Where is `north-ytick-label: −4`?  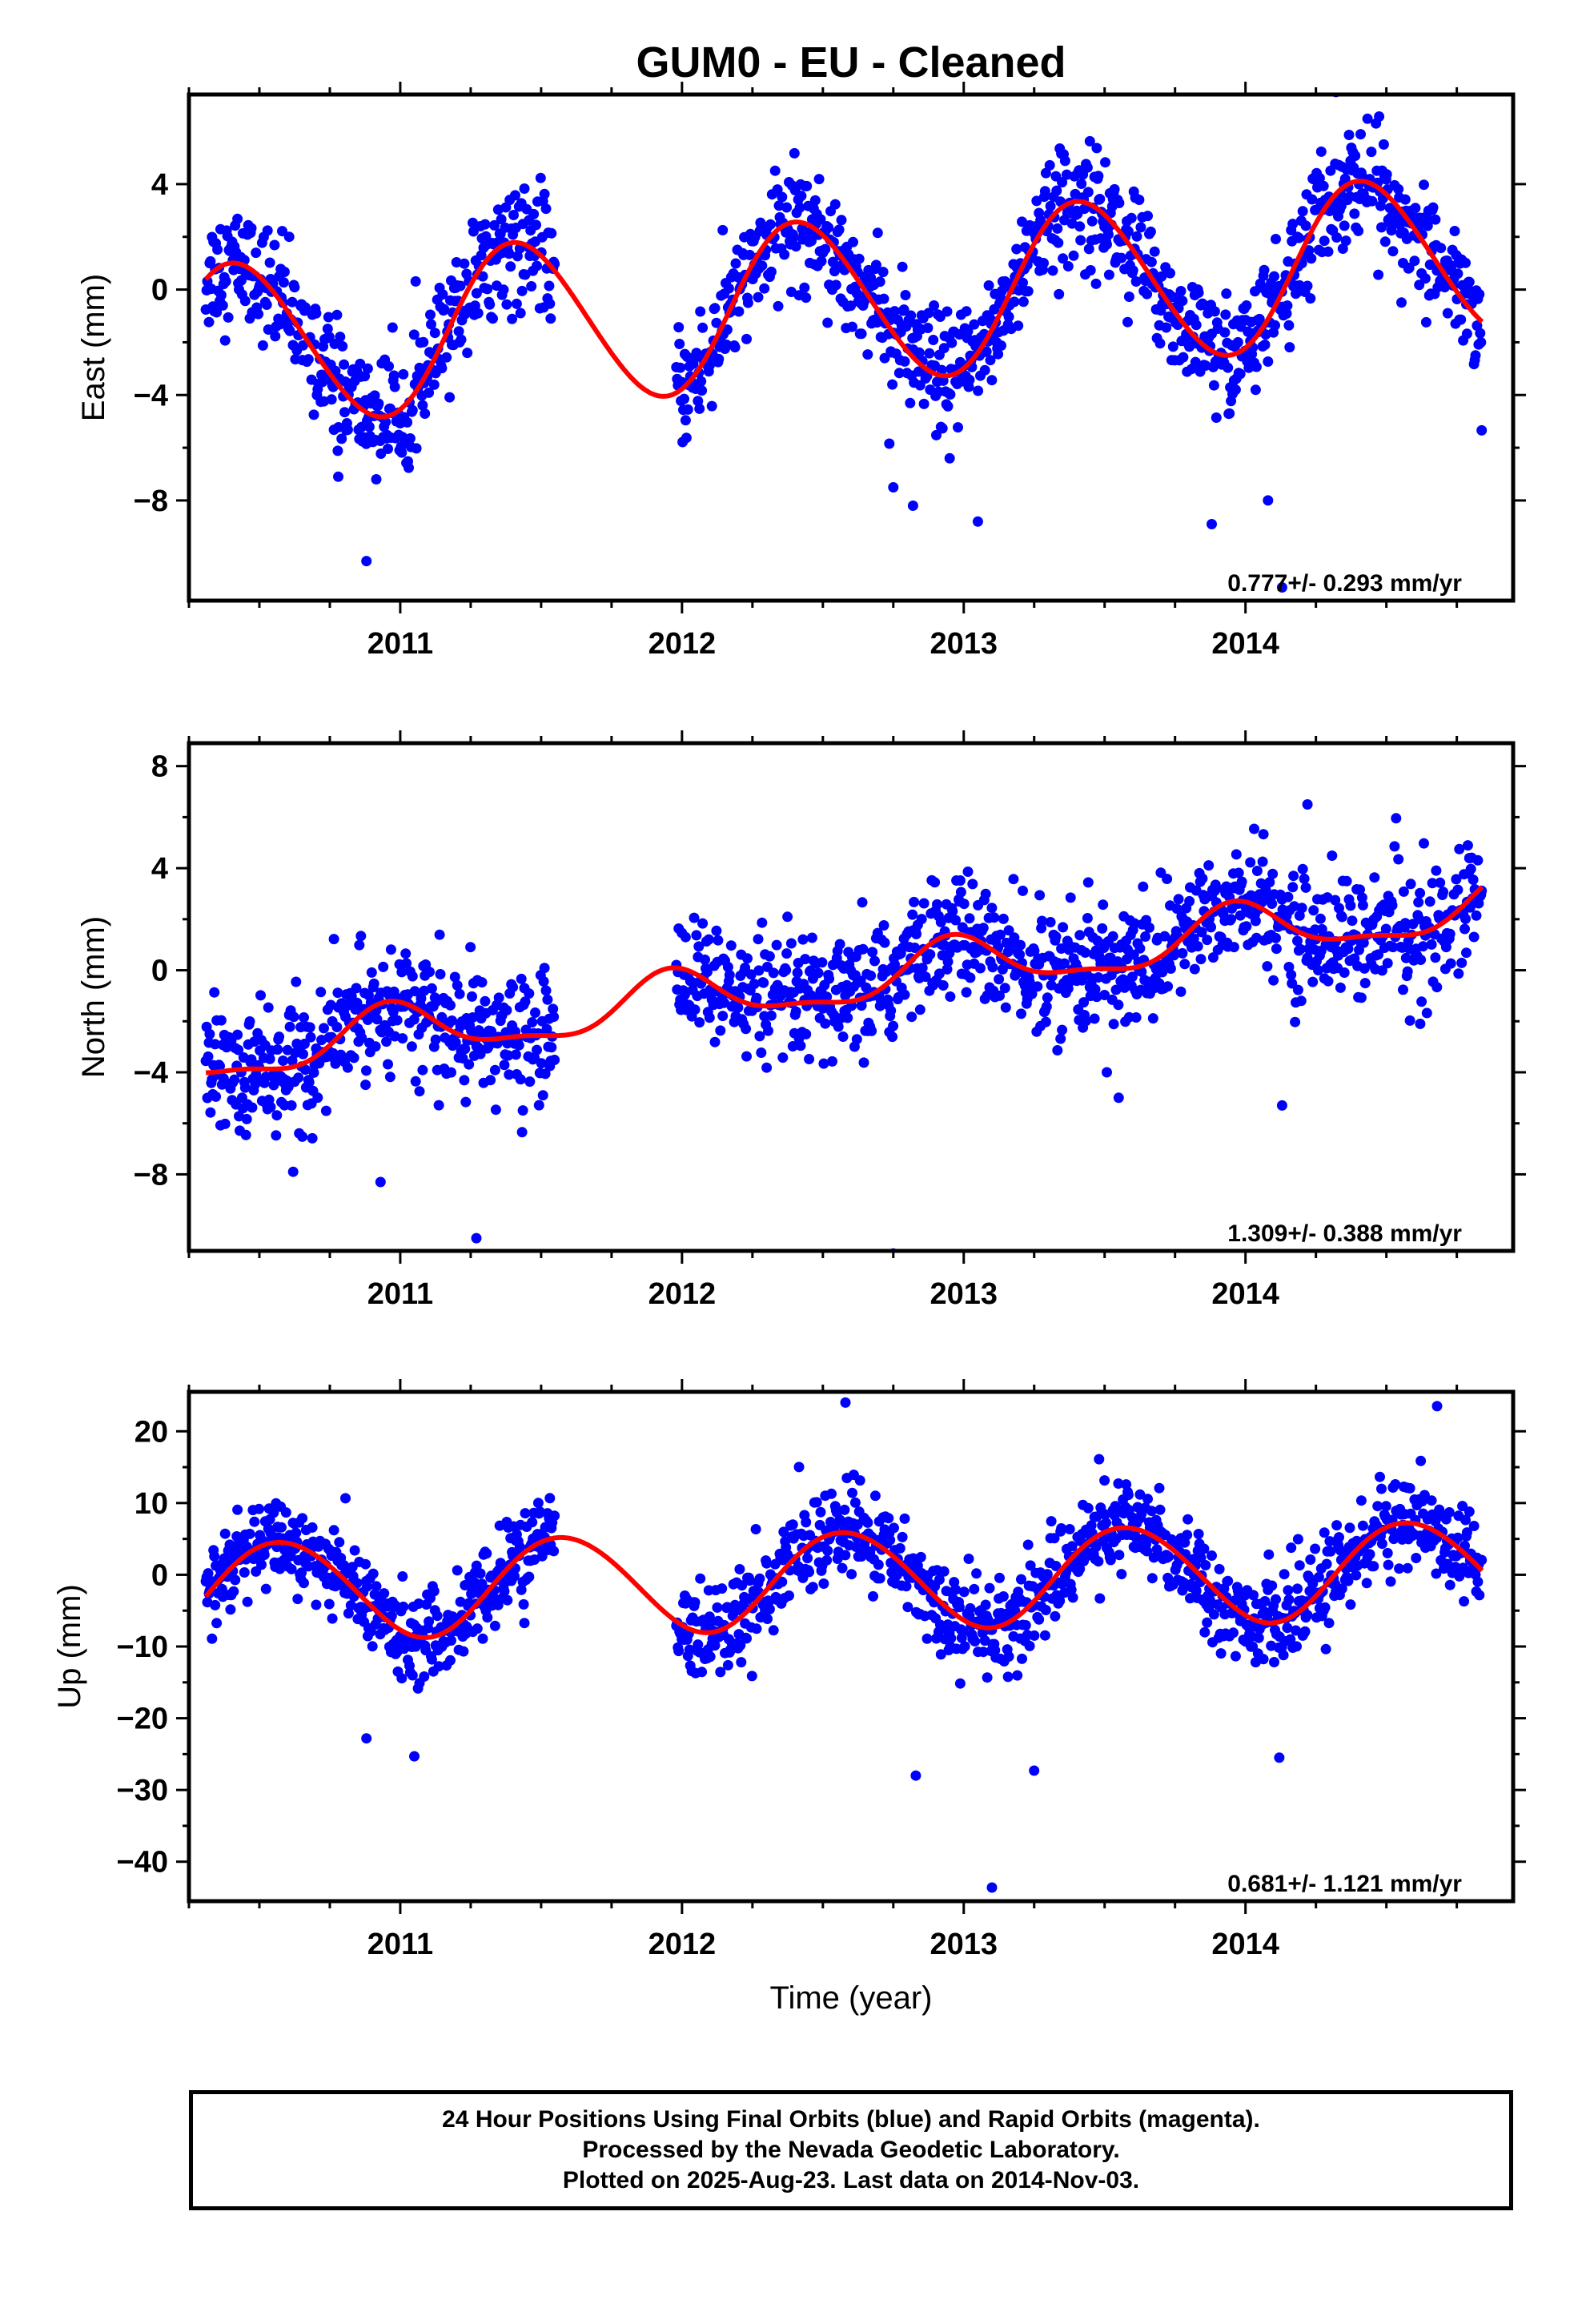
north-ytick-label: −4 is located at coordinates (151, 1073).